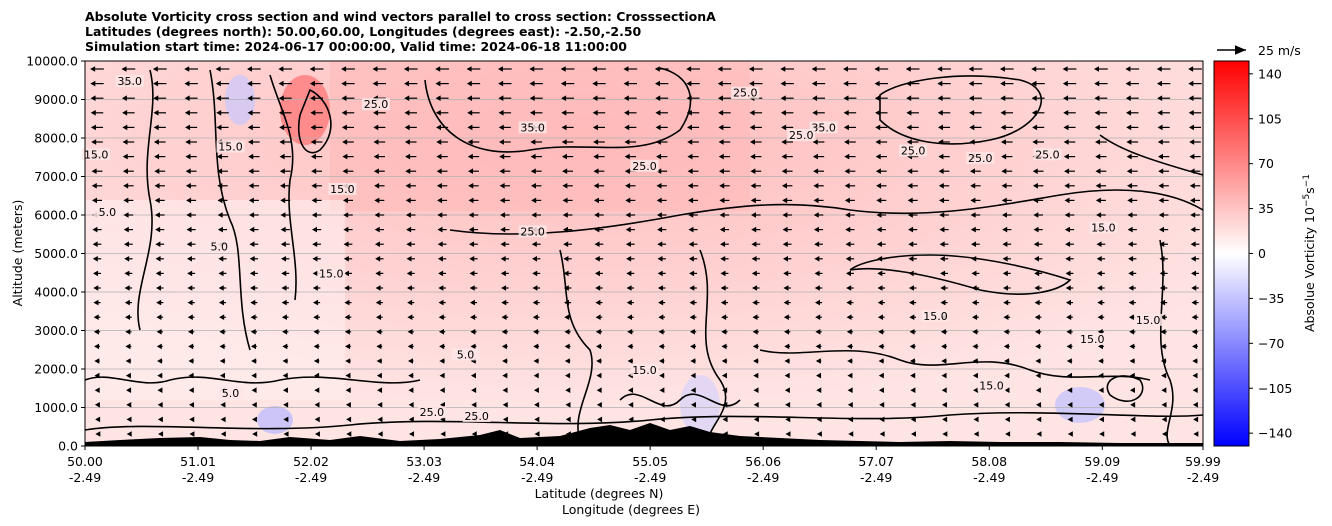 The image size is (1332, 526). Describe the element at coordinates (52, 61) in the screenshot. I see `y-tick-label: 10000.0` at that location.